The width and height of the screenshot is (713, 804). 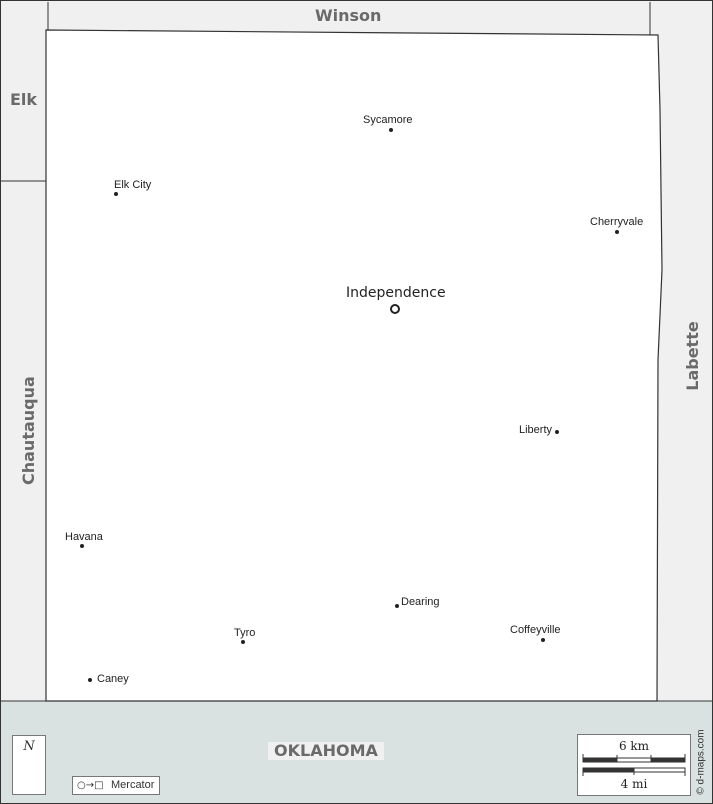 What do you see at coordinates (420, 602) in the screenshot?
I see `city-label: Dearing` at bounding box center [420, 602].